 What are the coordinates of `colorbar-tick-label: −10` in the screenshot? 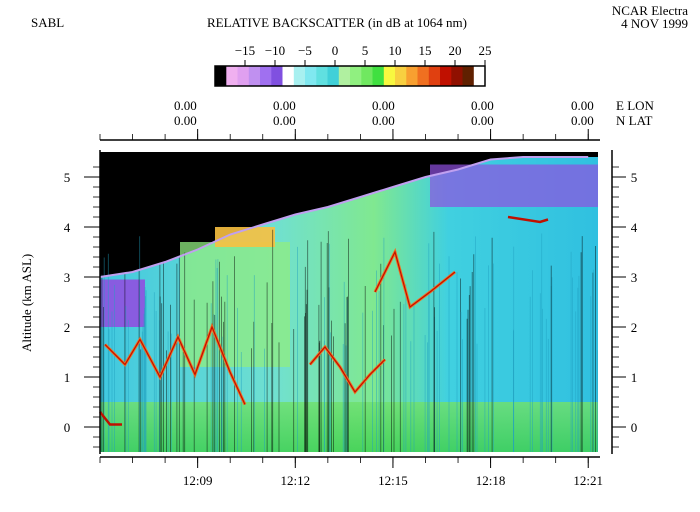 It's located at (275, 50).